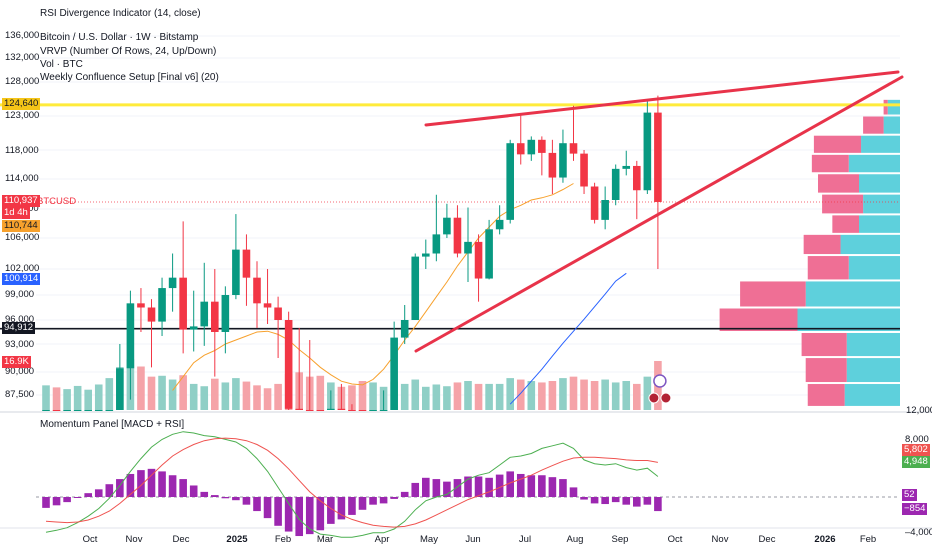 The height and width of the screenshot is (555, 932). What do you see at coordinates (916, 450) in the screenshot?
I see `signal-value-tag: 5,802` at bounding box center [916, 450].